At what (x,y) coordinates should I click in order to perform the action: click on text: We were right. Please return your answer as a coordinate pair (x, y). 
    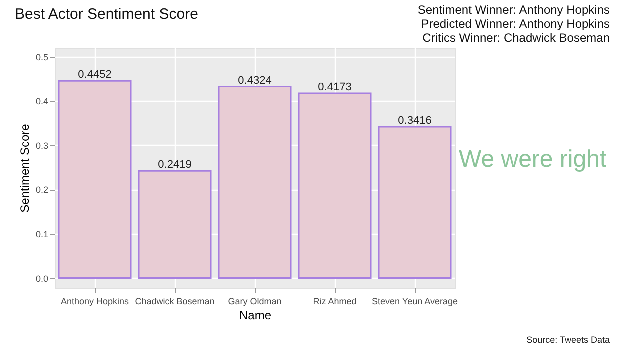
    Looking at the image, I should click on (533, 159).